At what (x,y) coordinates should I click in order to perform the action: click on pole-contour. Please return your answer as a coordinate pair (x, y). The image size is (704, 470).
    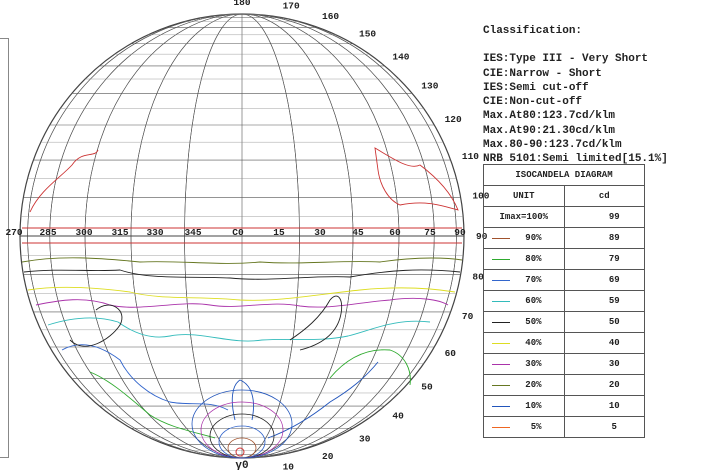
    Looking at the image, I should click on (242, 424).